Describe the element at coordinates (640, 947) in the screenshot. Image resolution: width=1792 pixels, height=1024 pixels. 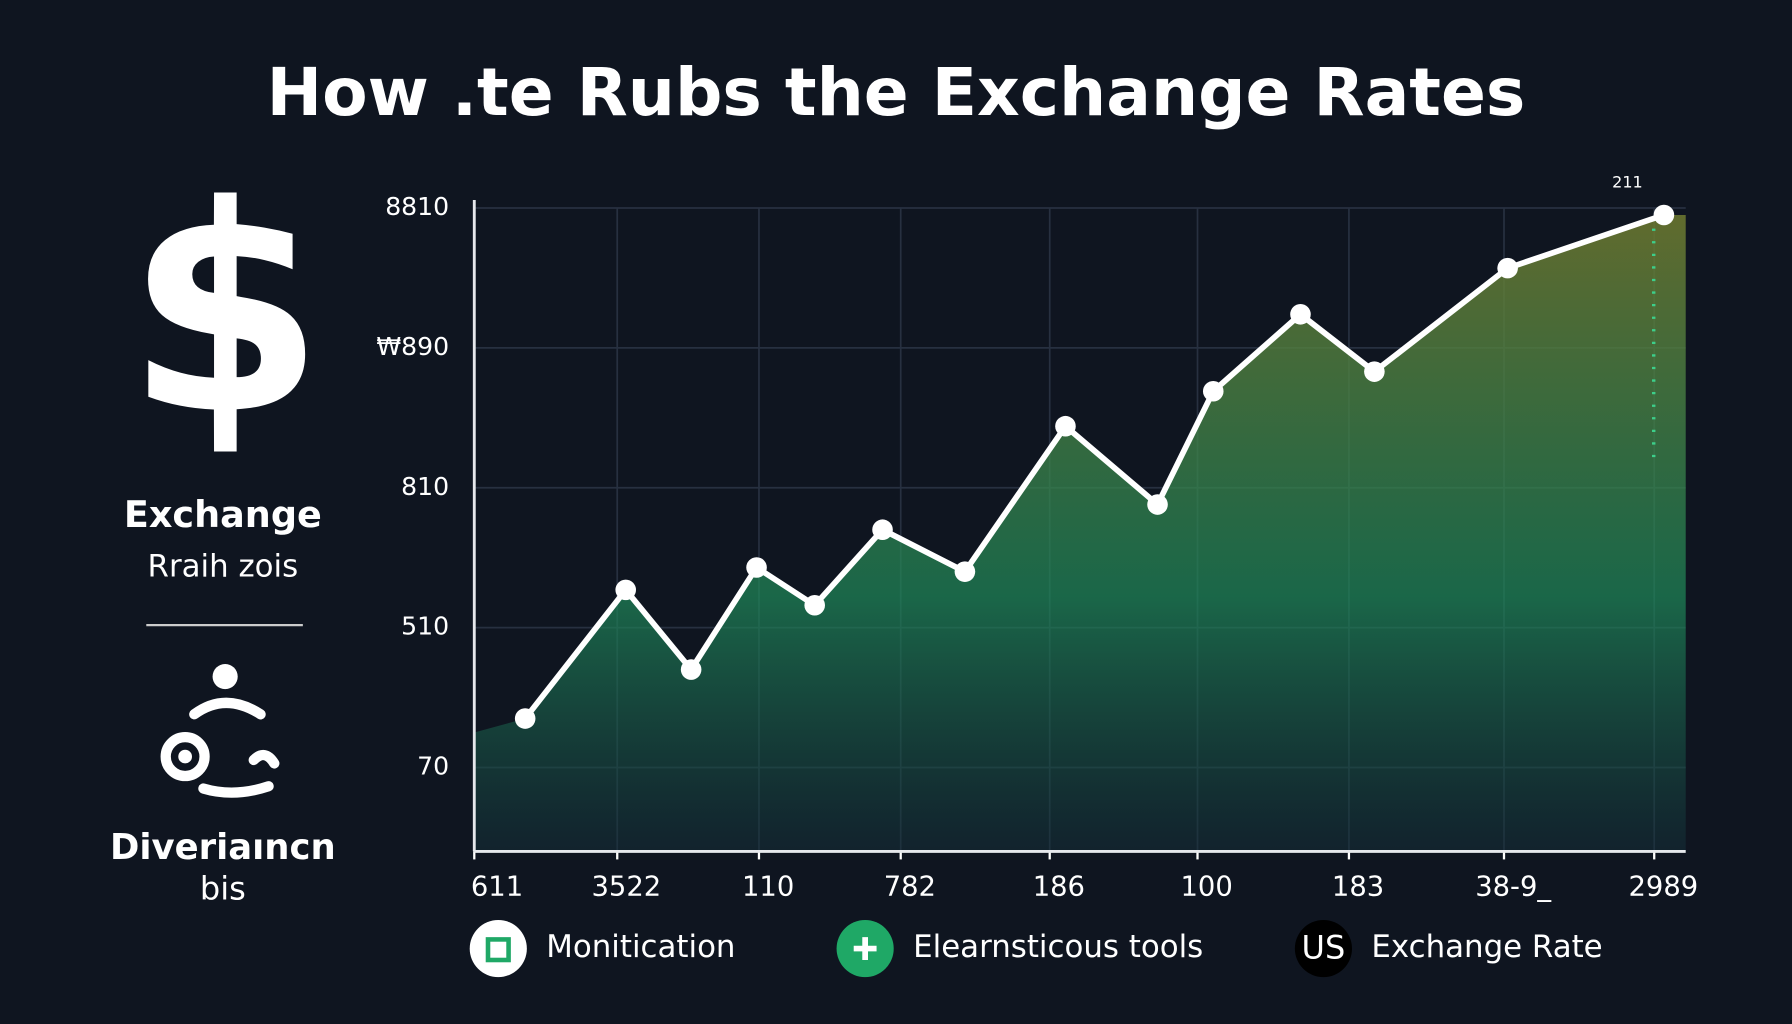
I see `legend-label: Monitication` at that location.